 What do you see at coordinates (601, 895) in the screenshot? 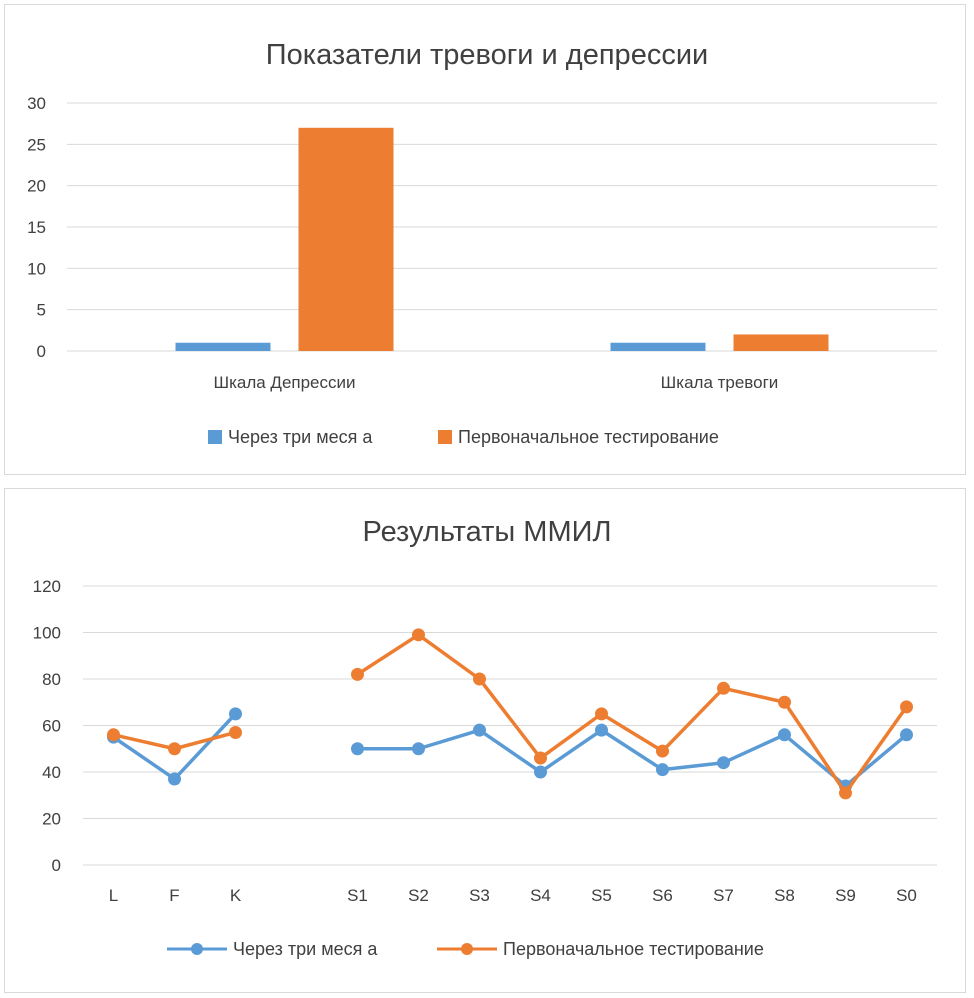
I see `x-tick-label: S5` at bounding box center [601, 895].